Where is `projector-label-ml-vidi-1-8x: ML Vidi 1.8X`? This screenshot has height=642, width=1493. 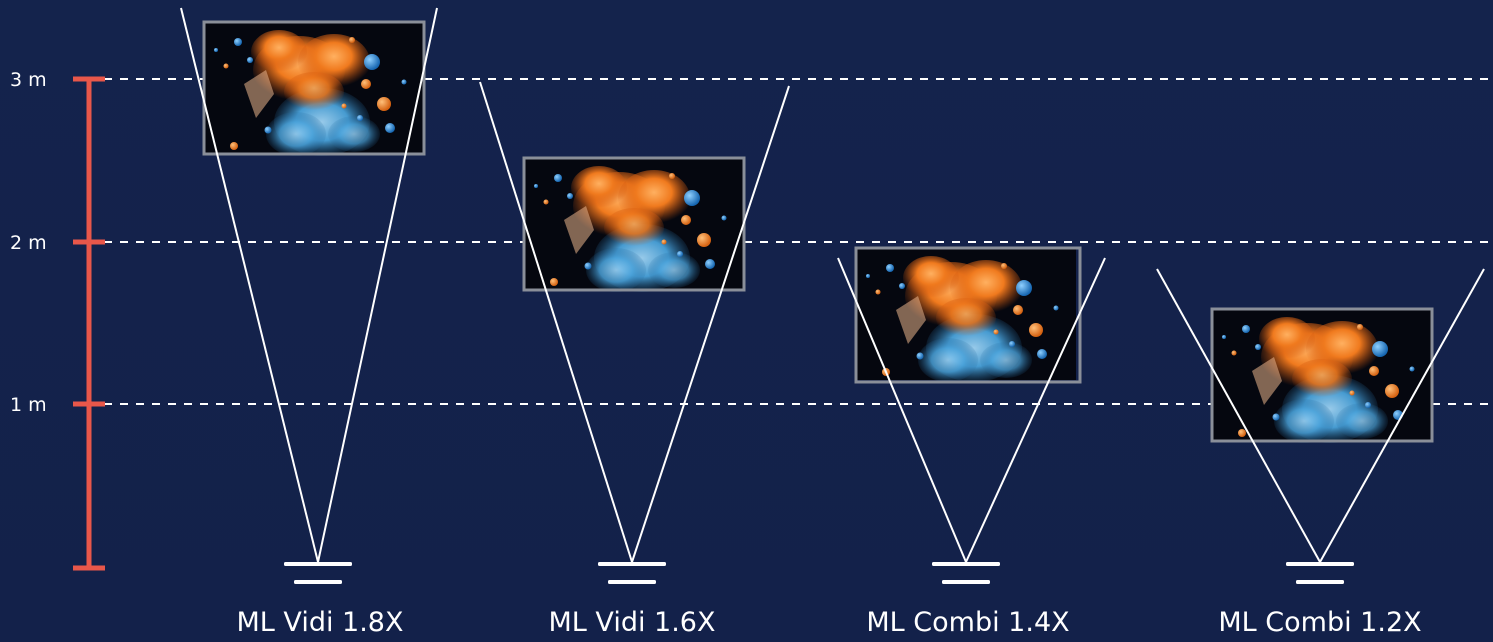
projector-label-ml-vidi-1-8x: ML Vidi 1.8X is located at coordinates (320, 622).